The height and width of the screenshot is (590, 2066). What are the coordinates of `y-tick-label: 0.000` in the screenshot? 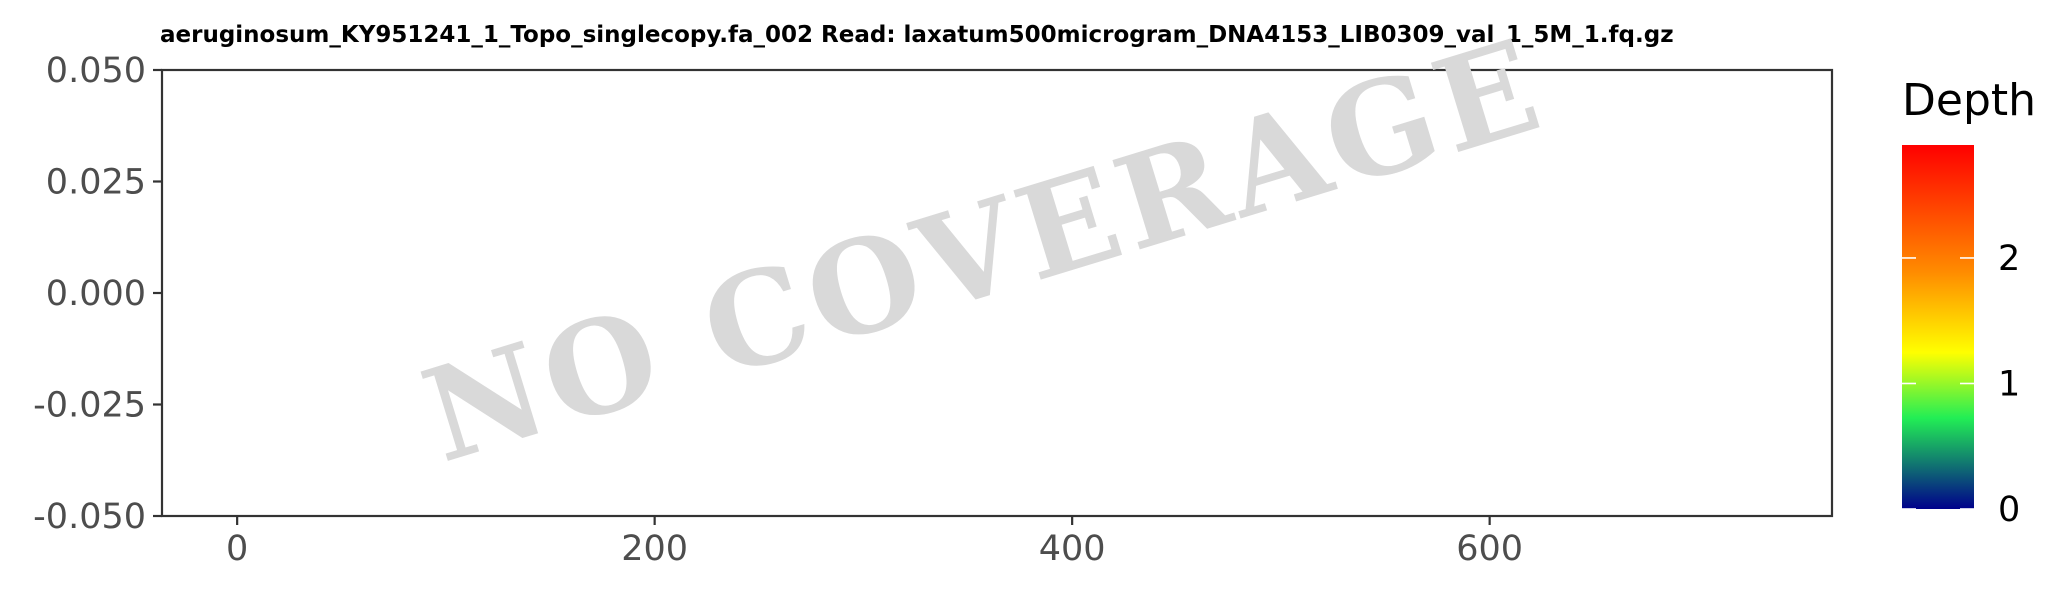 It's located at (96, 294).